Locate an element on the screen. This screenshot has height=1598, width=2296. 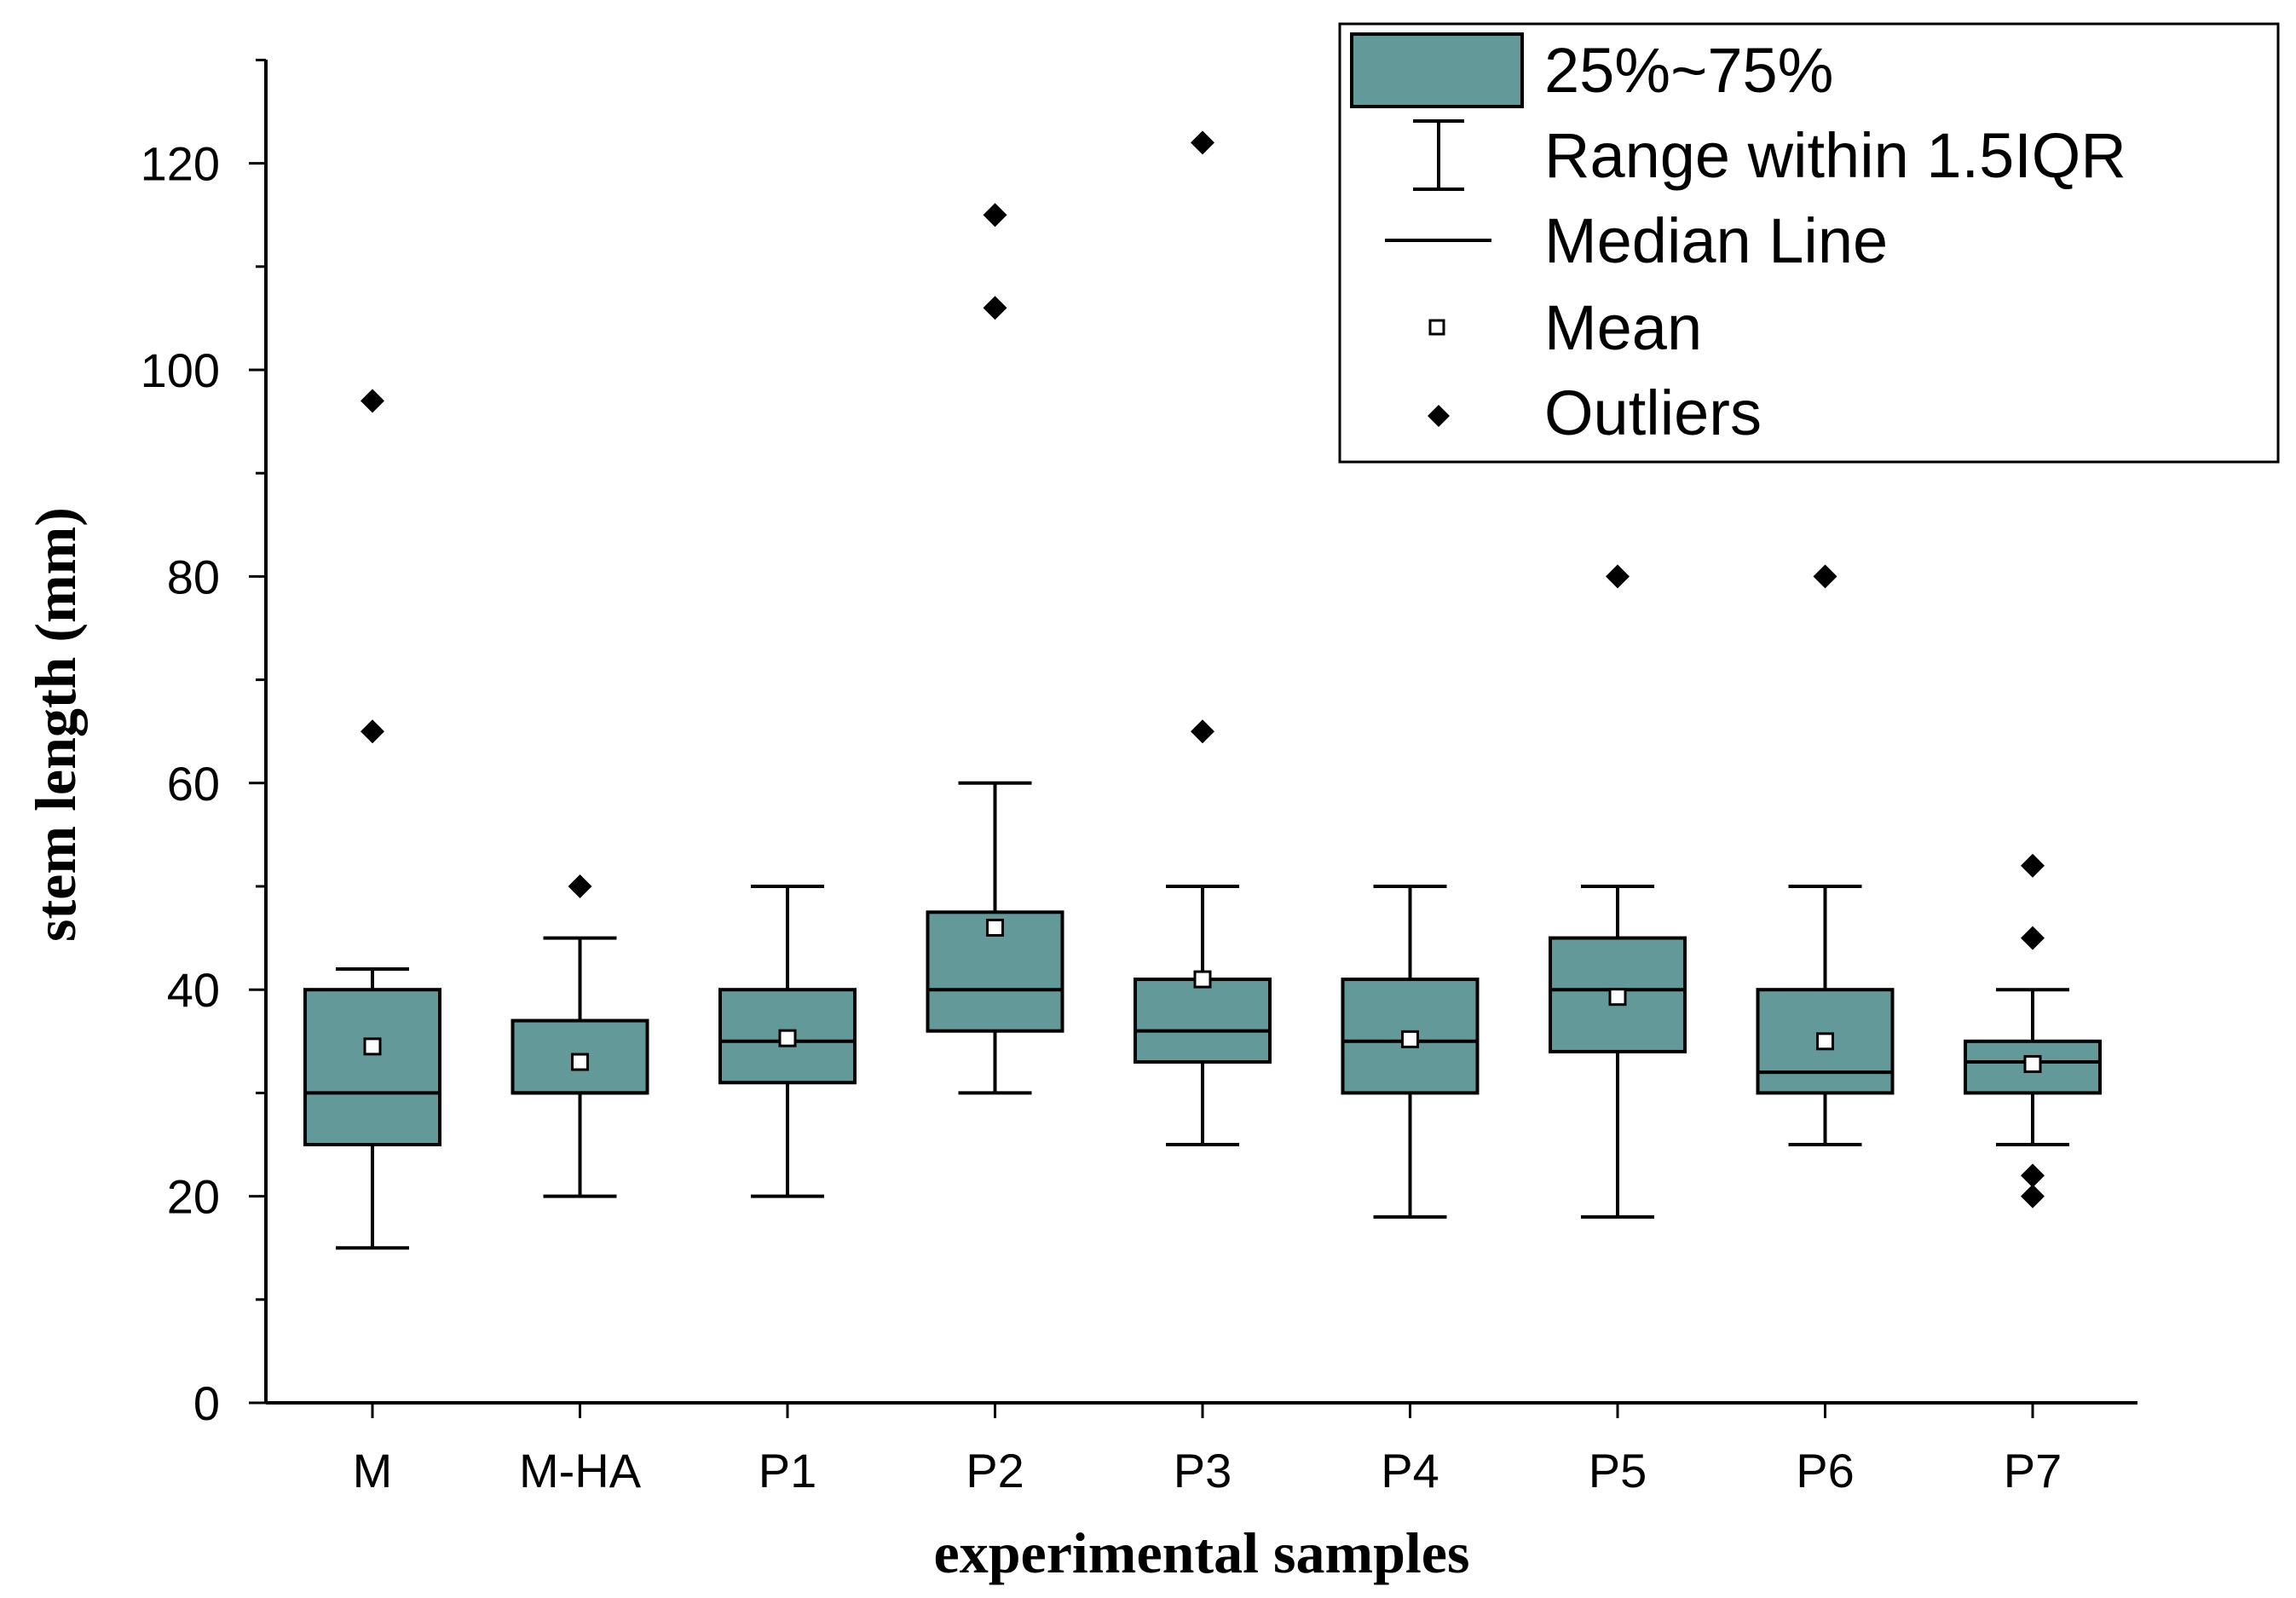
x-tick-label: M-HA is located at coordinates (580, 1470).